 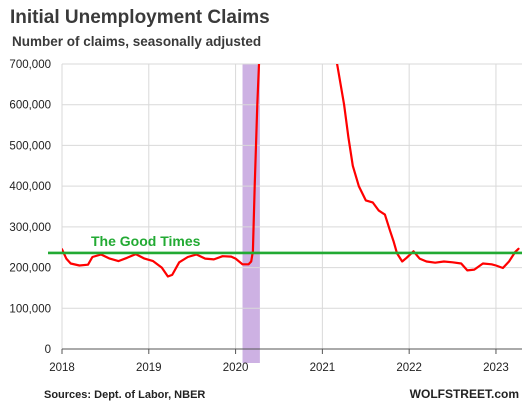 What do you see at coordinates (464, 394) in the screenshot?
I see `brand-mark: WOLFSTREET.com` at bounding box center [464, 394].